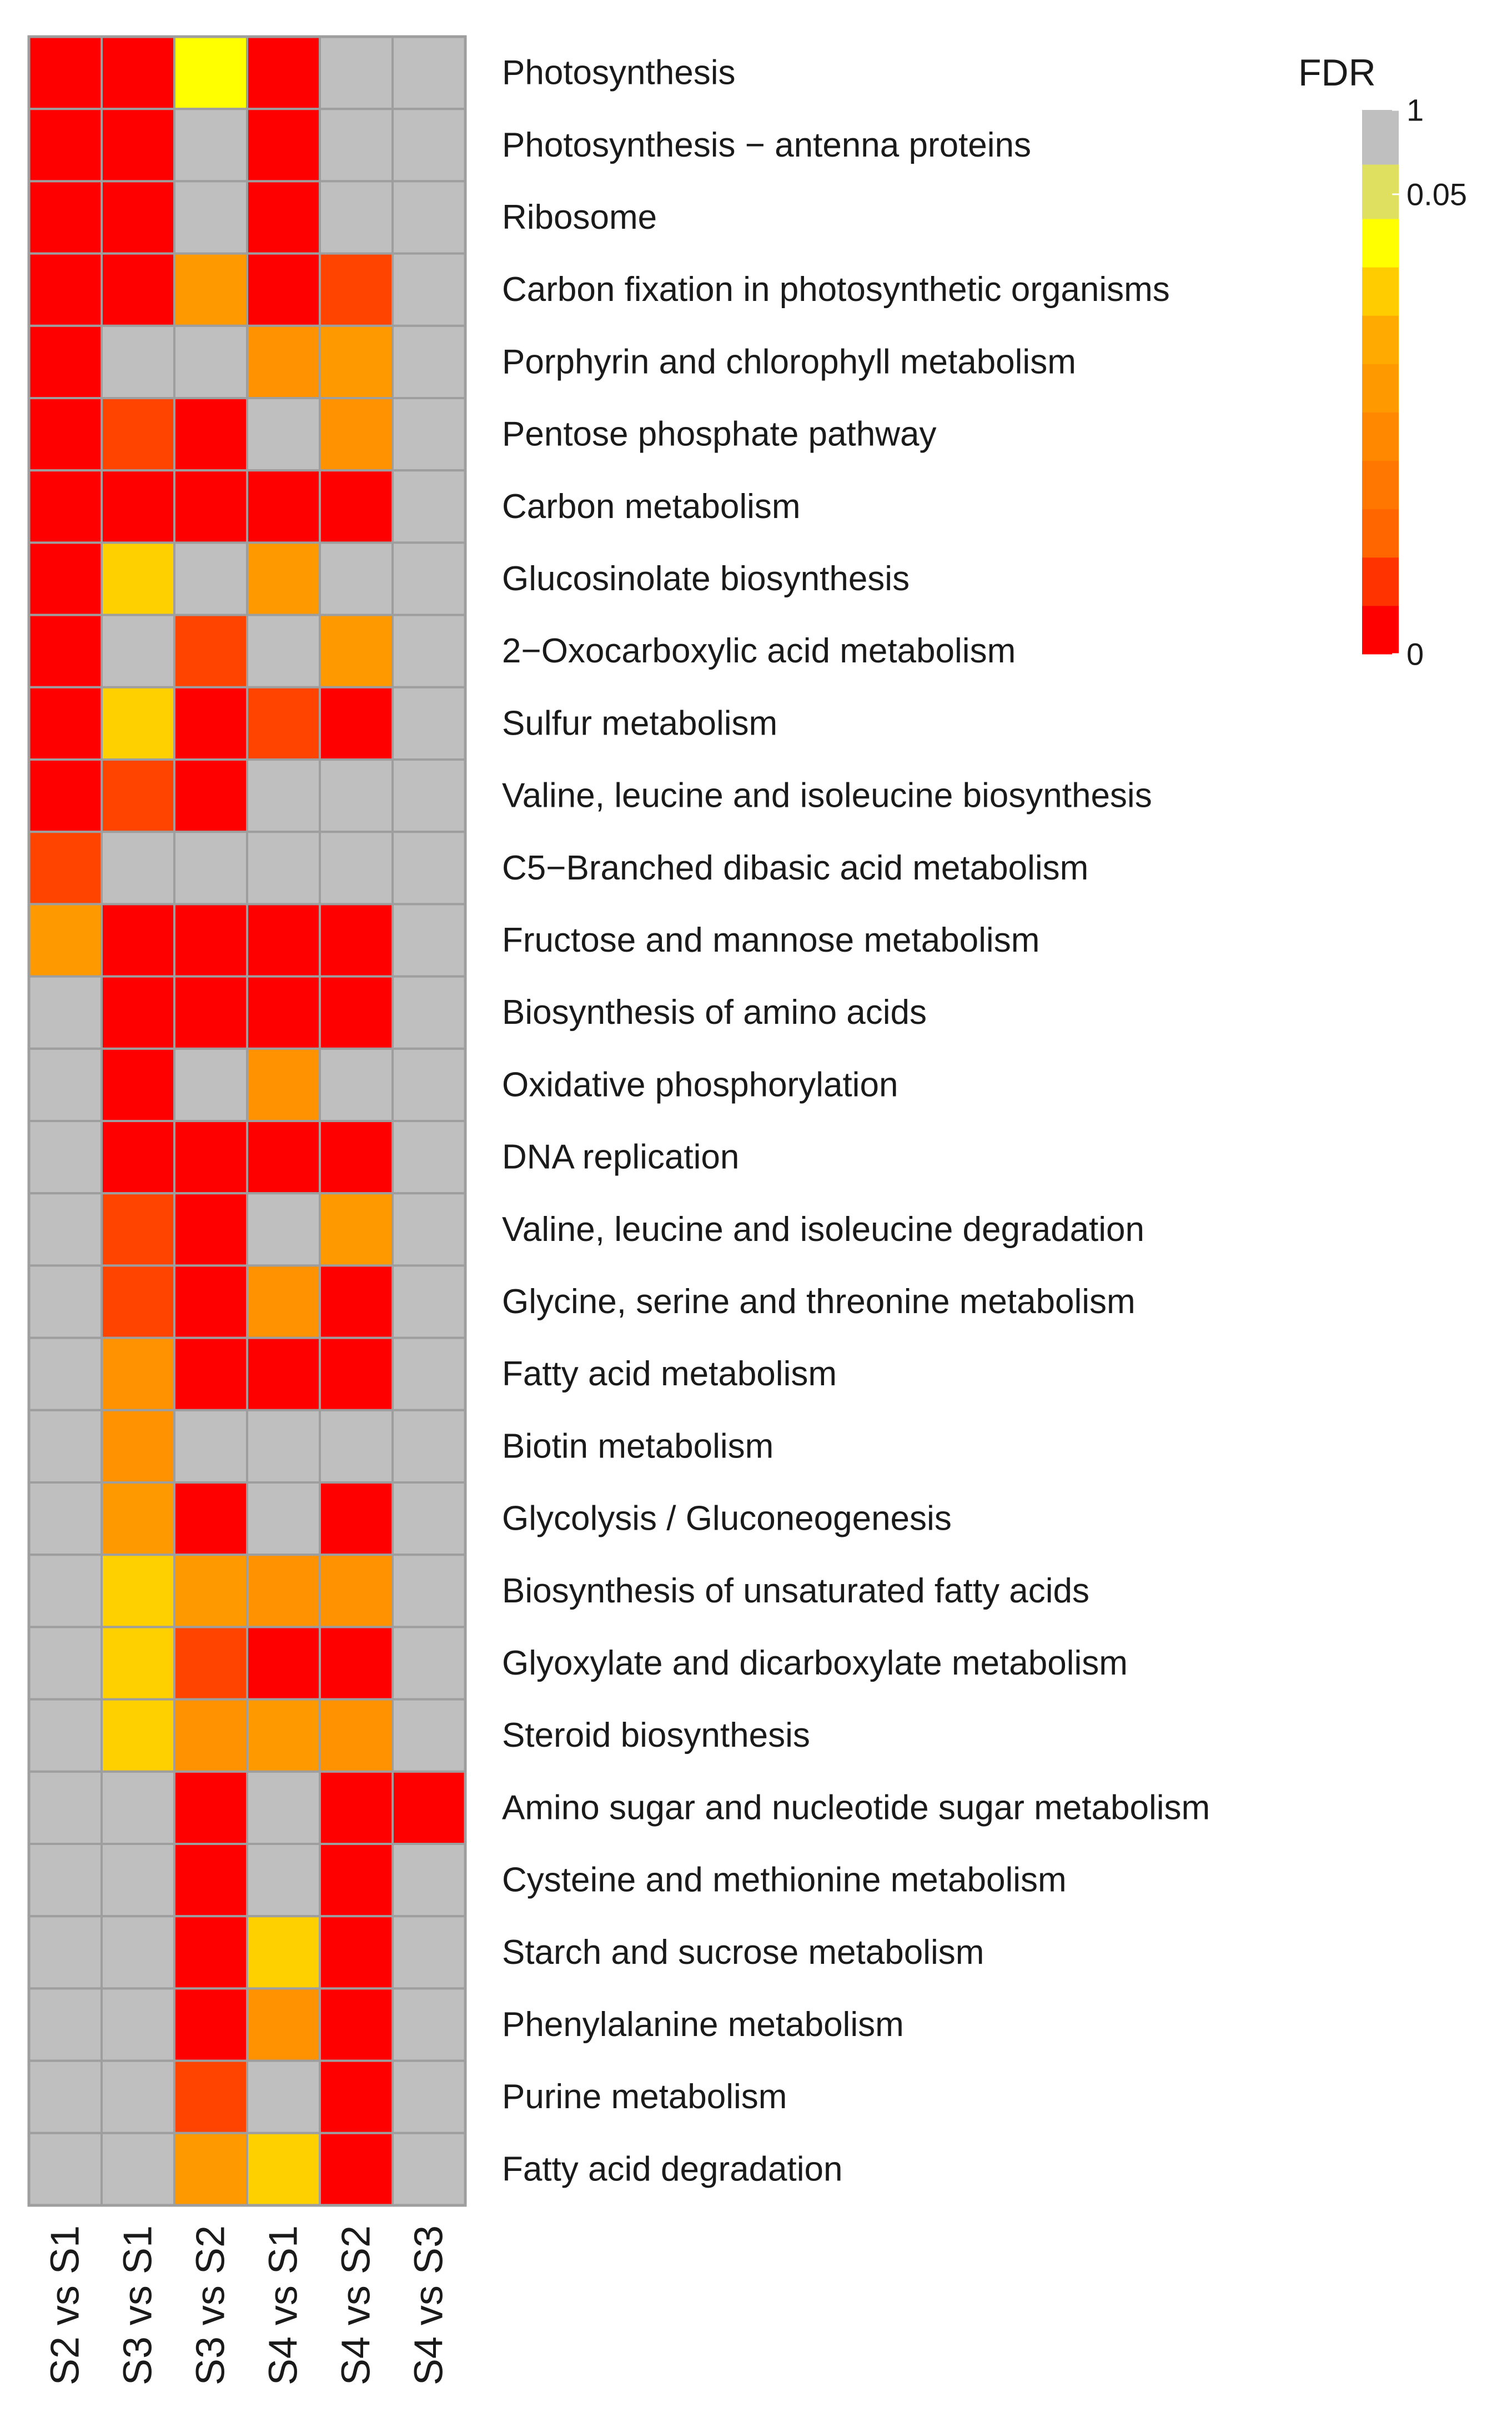 This screenshot has height=2423, width=1512. Describe the element at coordinates (819, 1302) in the screenshot. I see `row-label: Glycine, serine and threonine metabolism` at that location.